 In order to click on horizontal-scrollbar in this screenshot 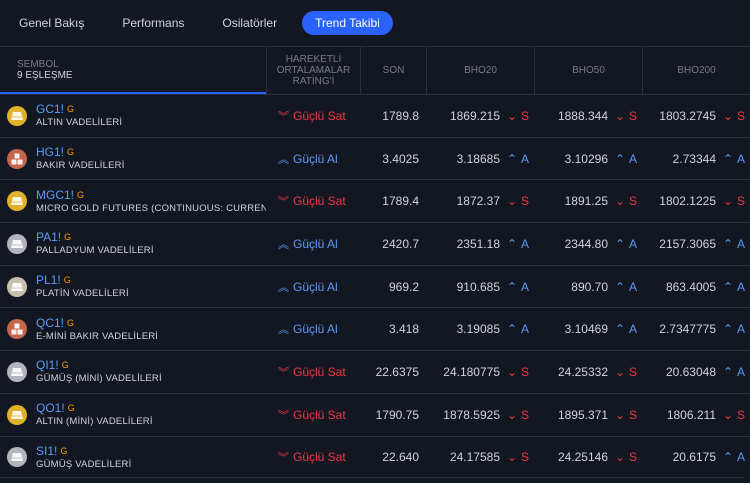, I will do `click(372, 480)`.